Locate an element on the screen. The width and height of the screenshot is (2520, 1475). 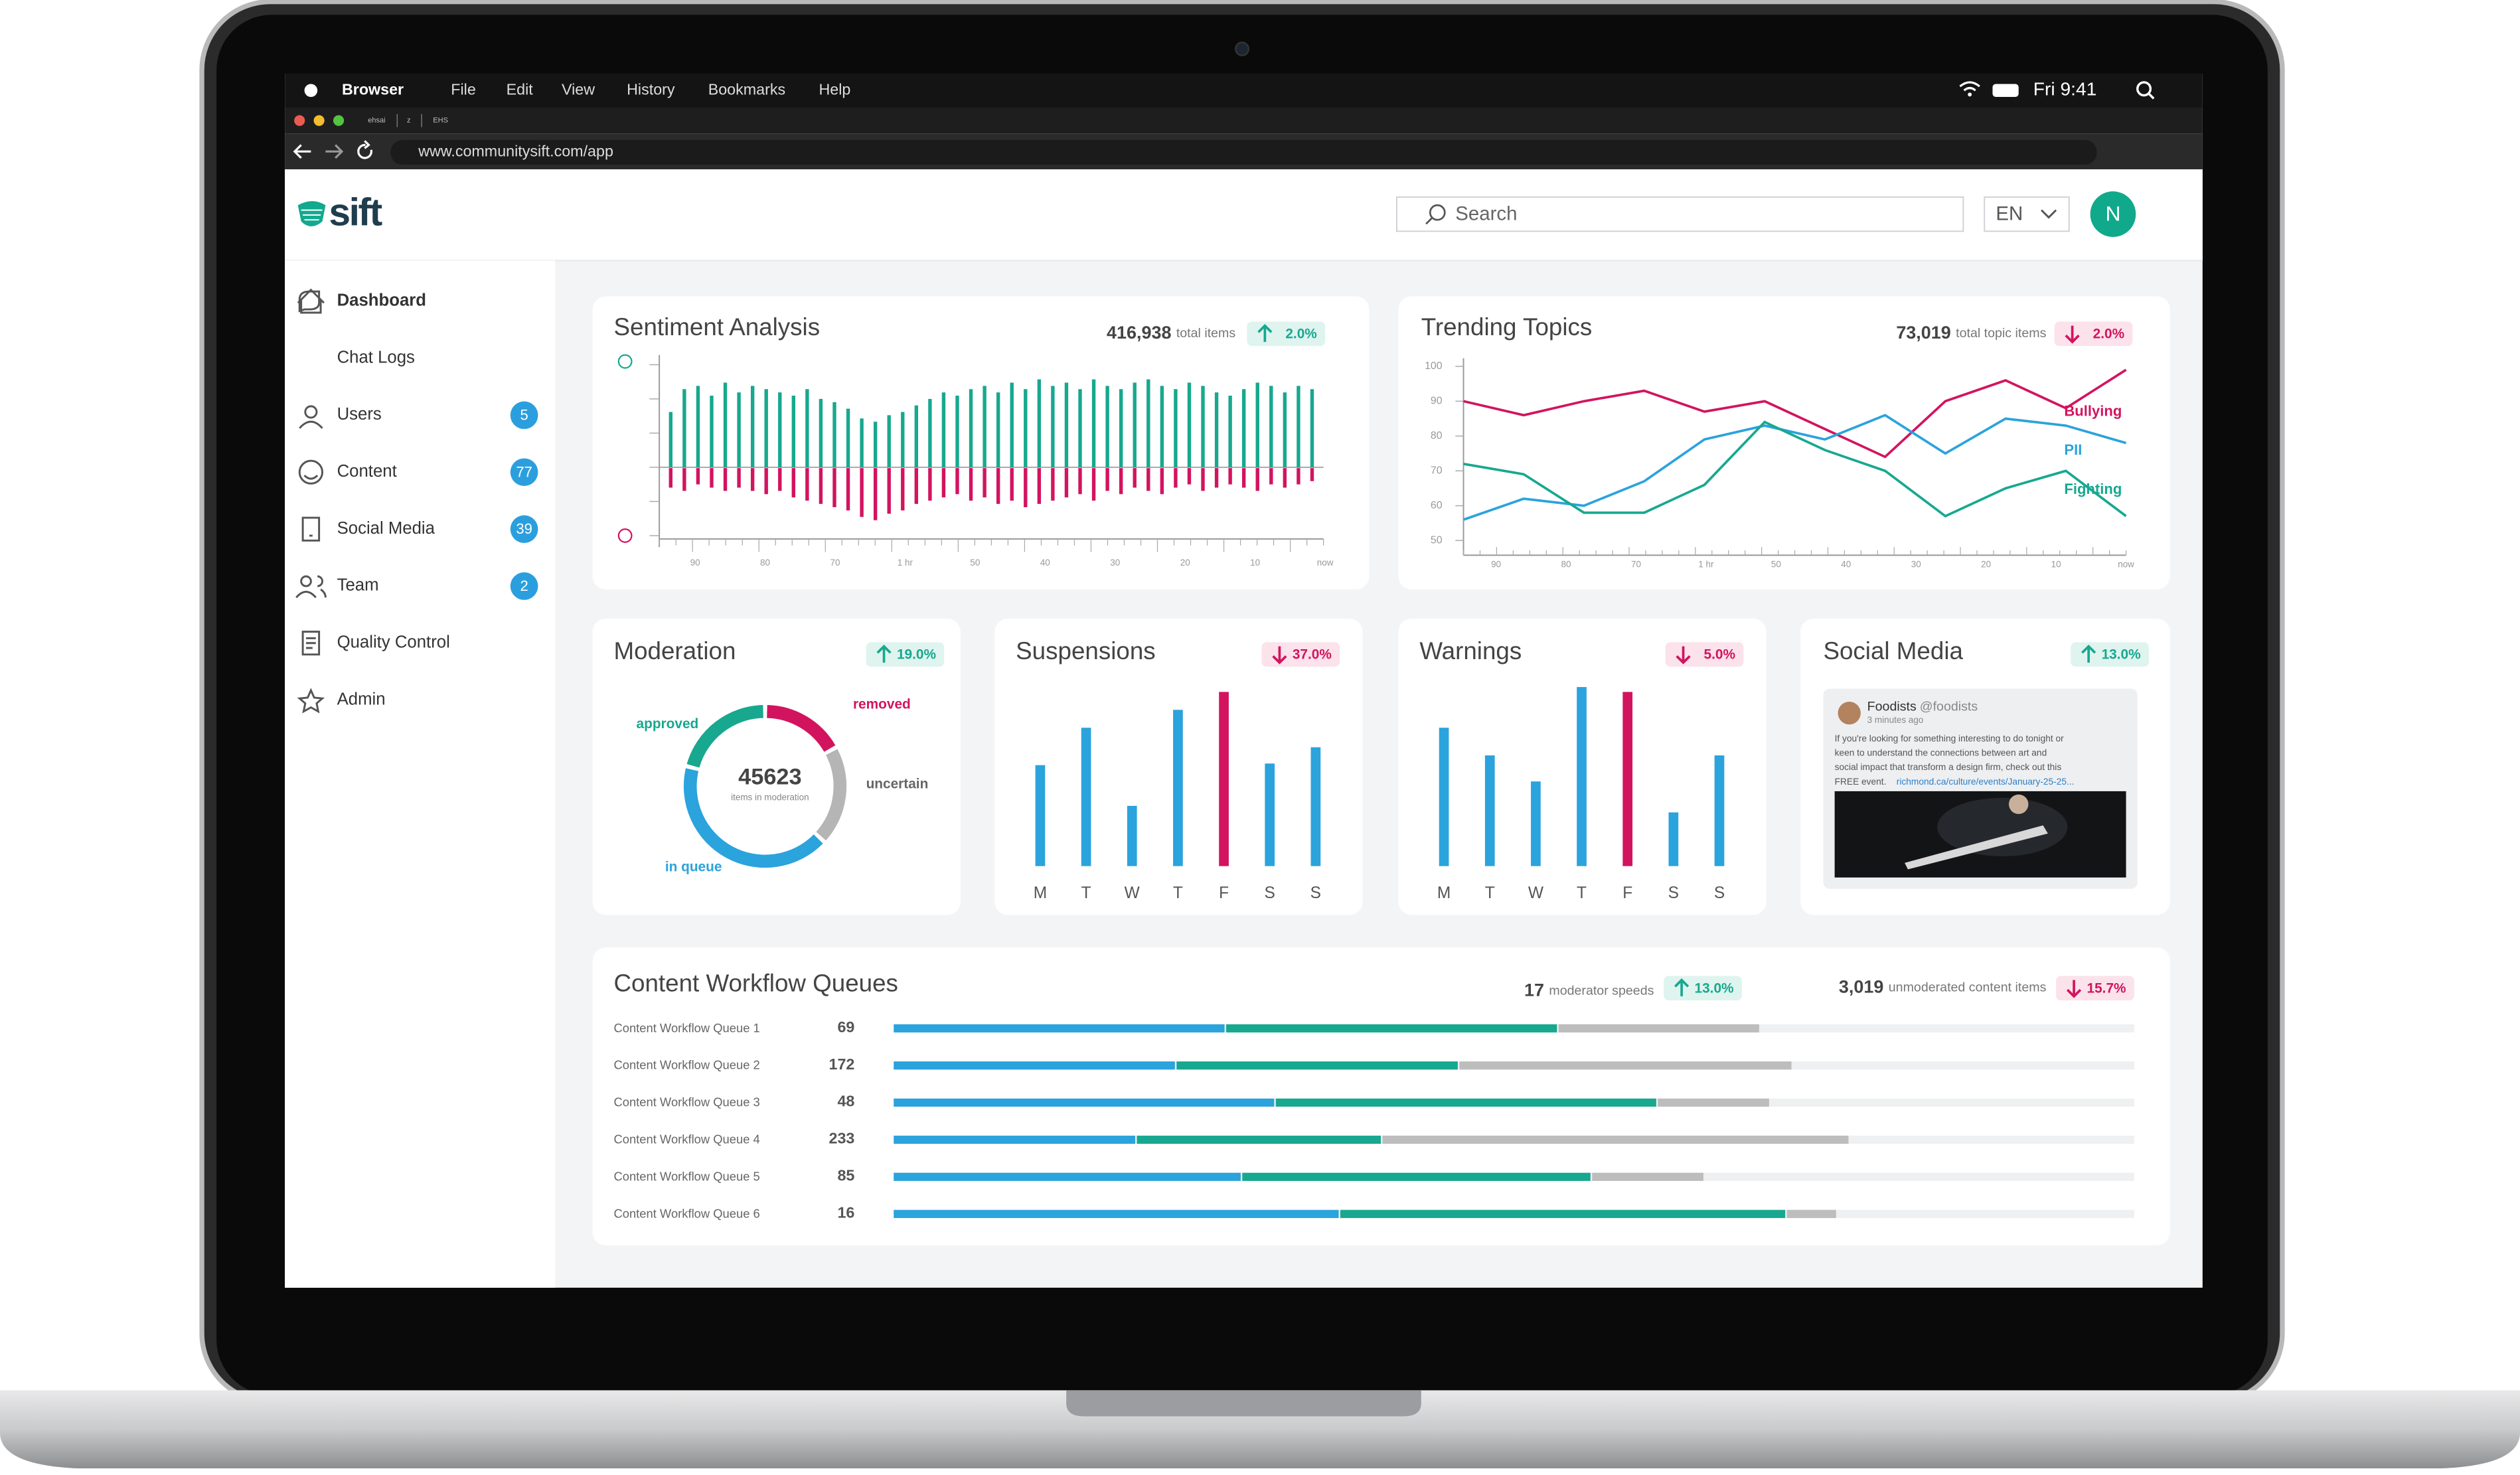
queue-count: 69 is located at coordinates (845, 1027).